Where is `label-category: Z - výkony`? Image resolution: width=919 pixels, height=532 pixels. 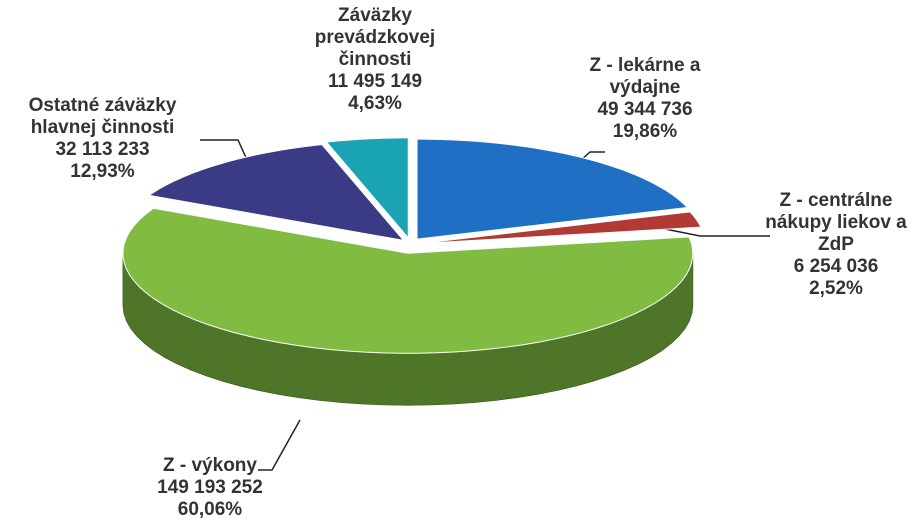
label-category: Z - výkony is located at coordinates (210, 465).